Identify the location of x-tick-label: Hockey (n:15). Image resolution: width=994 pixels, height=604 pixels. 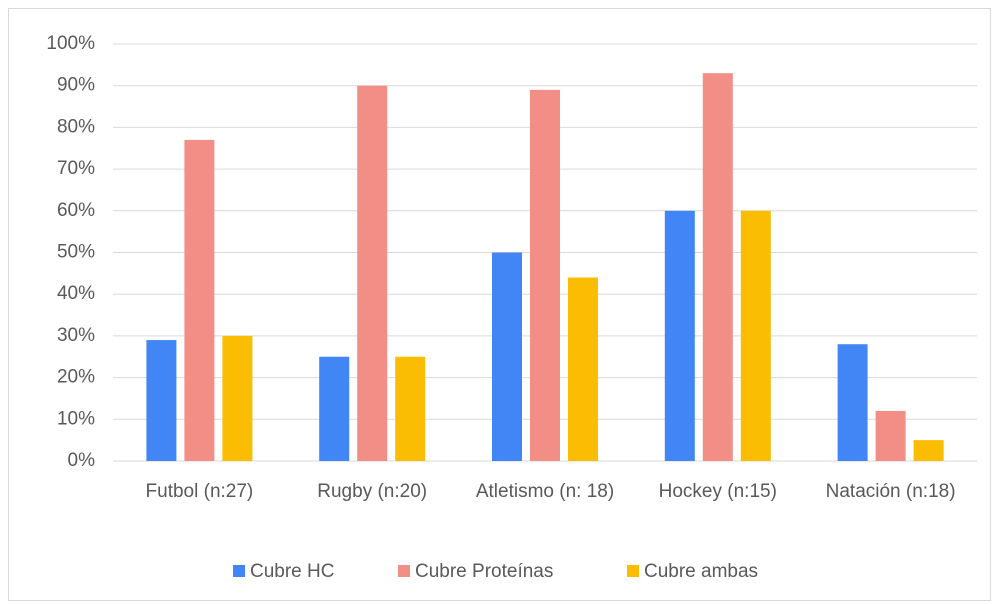
(717, 491).